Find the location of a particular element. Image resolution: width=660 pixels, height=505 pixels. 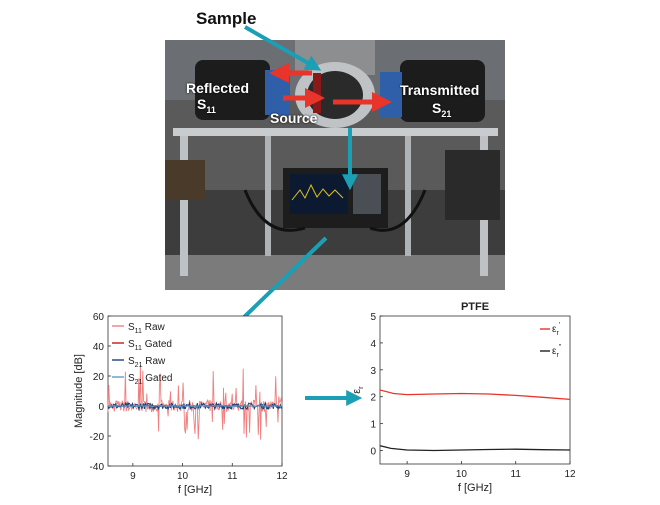

series-line-er-imag is located at coordinates (475, 448).